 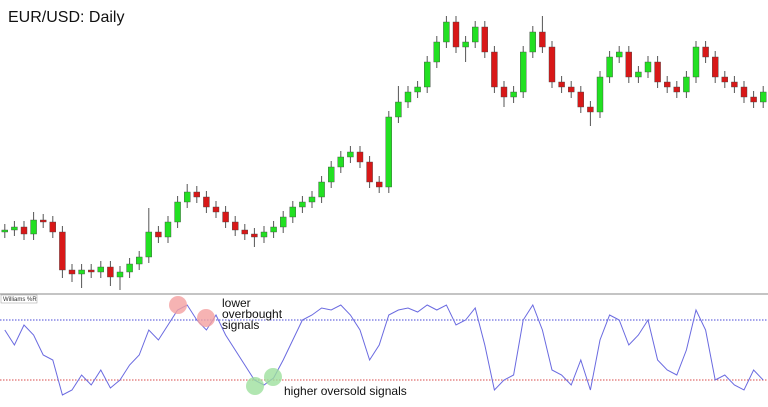 I want to click on panel-title: Williams %R, so click(x=20, y=300).